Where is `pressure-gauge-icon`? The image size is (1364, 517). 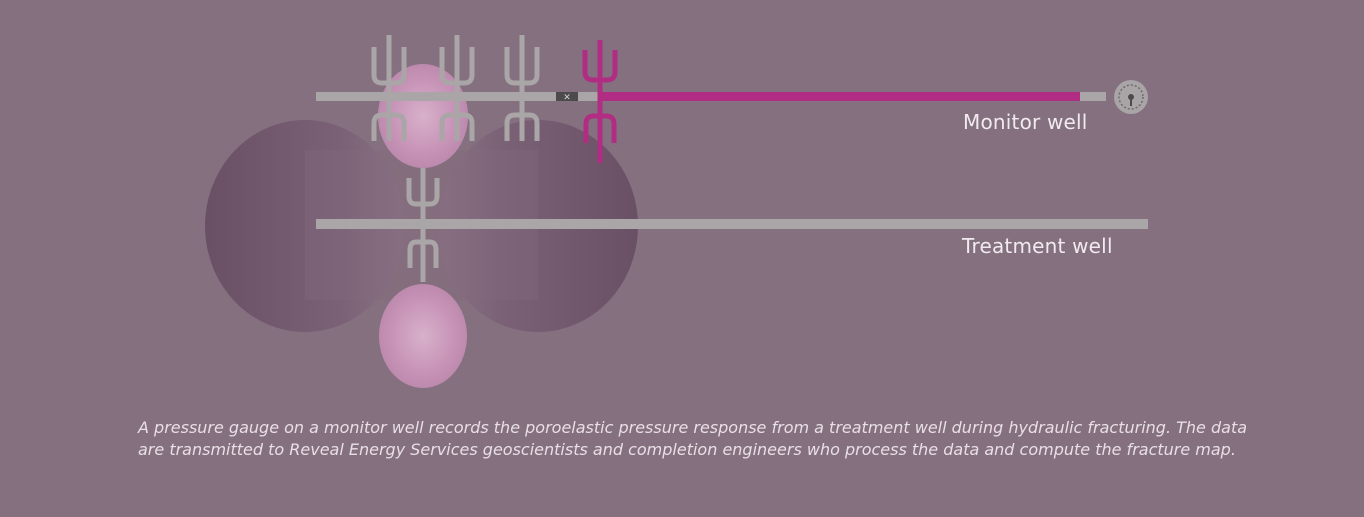 pressure-gauge-icon is located at coordinates (1131, 97).